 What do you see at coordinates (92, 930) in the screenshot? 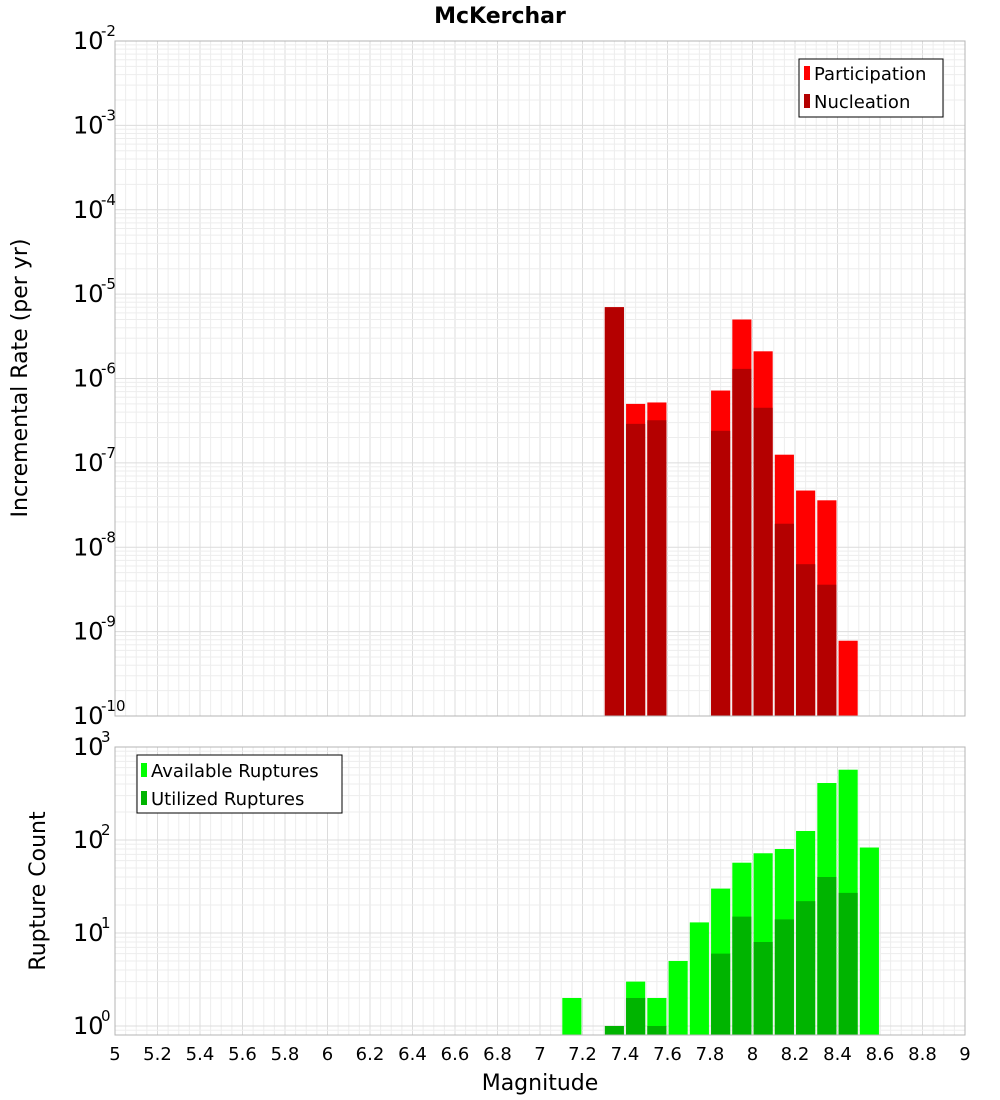
I see `y-tick-label: 10¹` at bounding box center [92, 930].